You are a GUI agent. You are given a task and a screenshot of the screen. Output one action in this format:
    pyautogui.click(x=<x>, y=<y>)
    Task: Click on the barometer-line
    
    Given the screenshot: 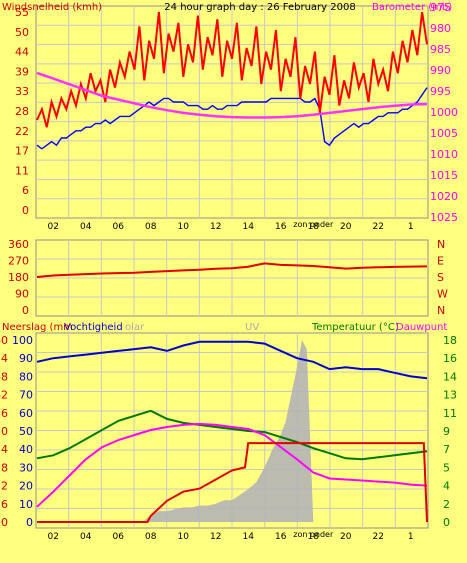 What is the action you would take?
    pyautogui.click(x=232, y=95)
    